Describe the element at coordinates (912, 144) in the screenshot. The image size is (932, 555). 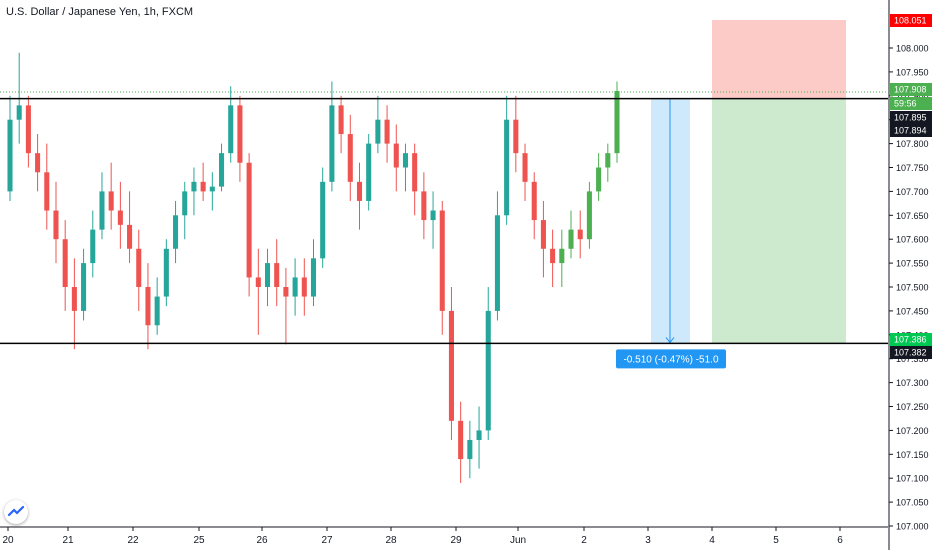
I see `y-tick-label: 107.800` at that location.